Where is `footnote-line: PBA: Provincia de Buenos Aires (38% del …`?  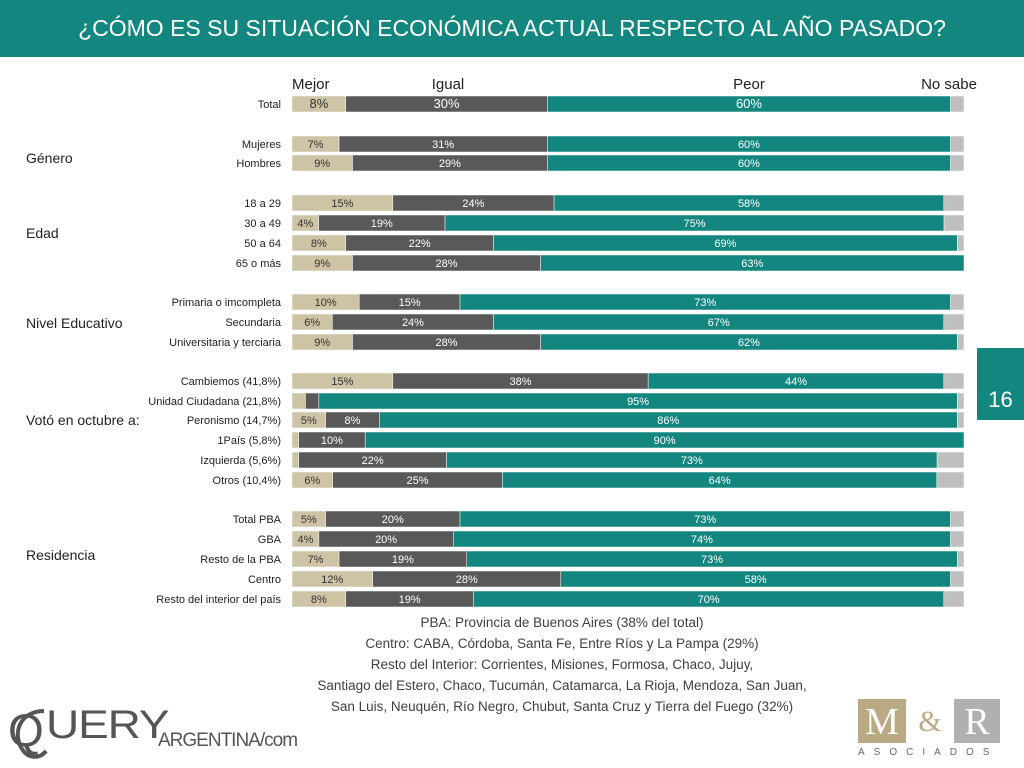
footnote-line: PBA: Provincia de Buenos Aires (38% del … is located at coordinates (562, 622).